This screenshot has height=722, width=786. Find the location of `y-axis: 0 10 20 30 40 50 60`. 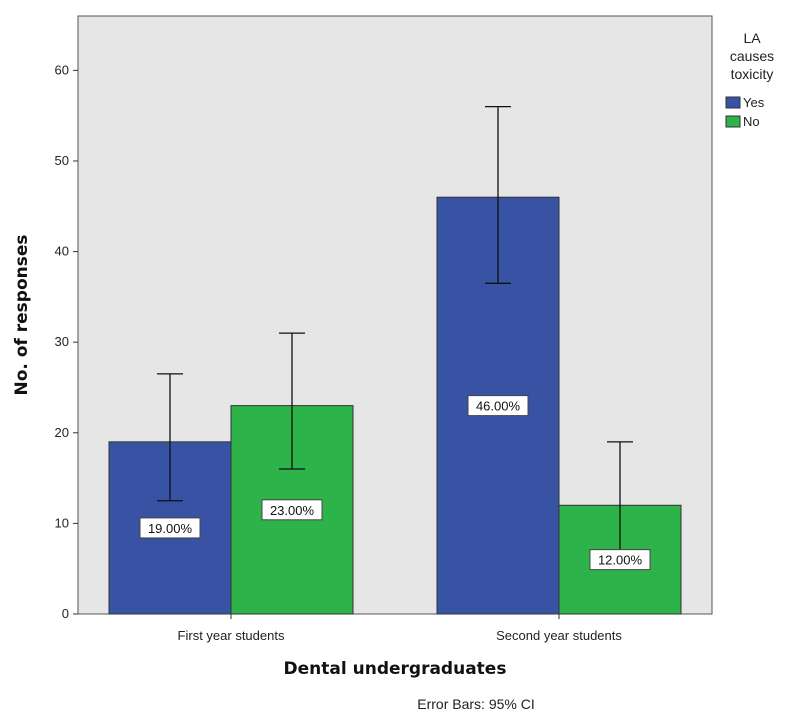

y-axis: 0 10 20 30 40 50 60 is located at coordinates (66, 341).